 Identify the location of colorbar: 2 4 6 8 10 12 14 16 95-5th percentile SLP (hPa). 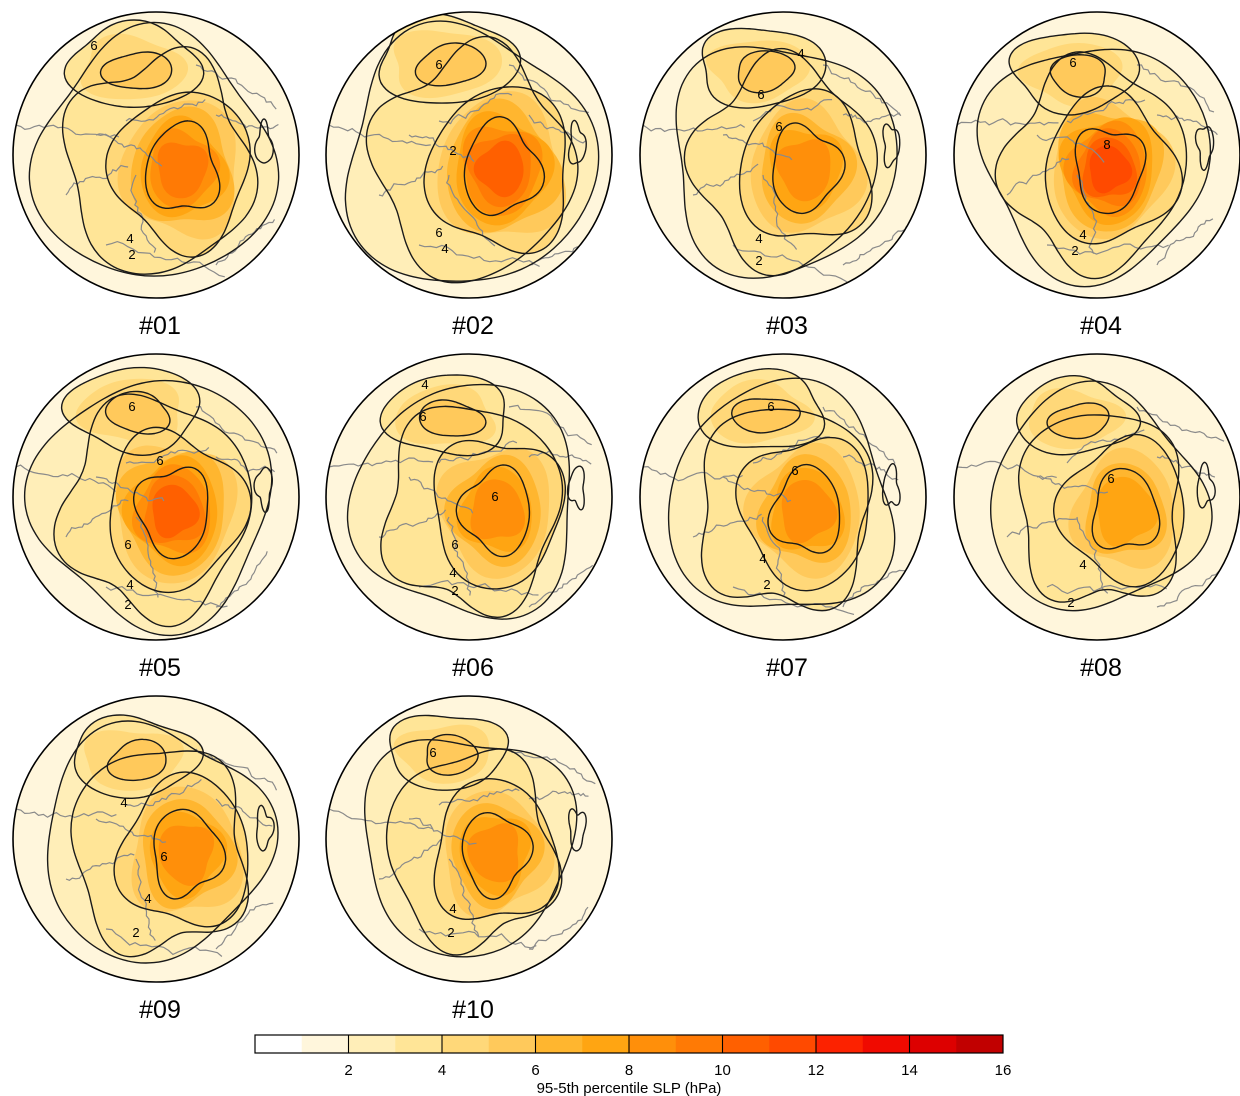
(633, 1065).